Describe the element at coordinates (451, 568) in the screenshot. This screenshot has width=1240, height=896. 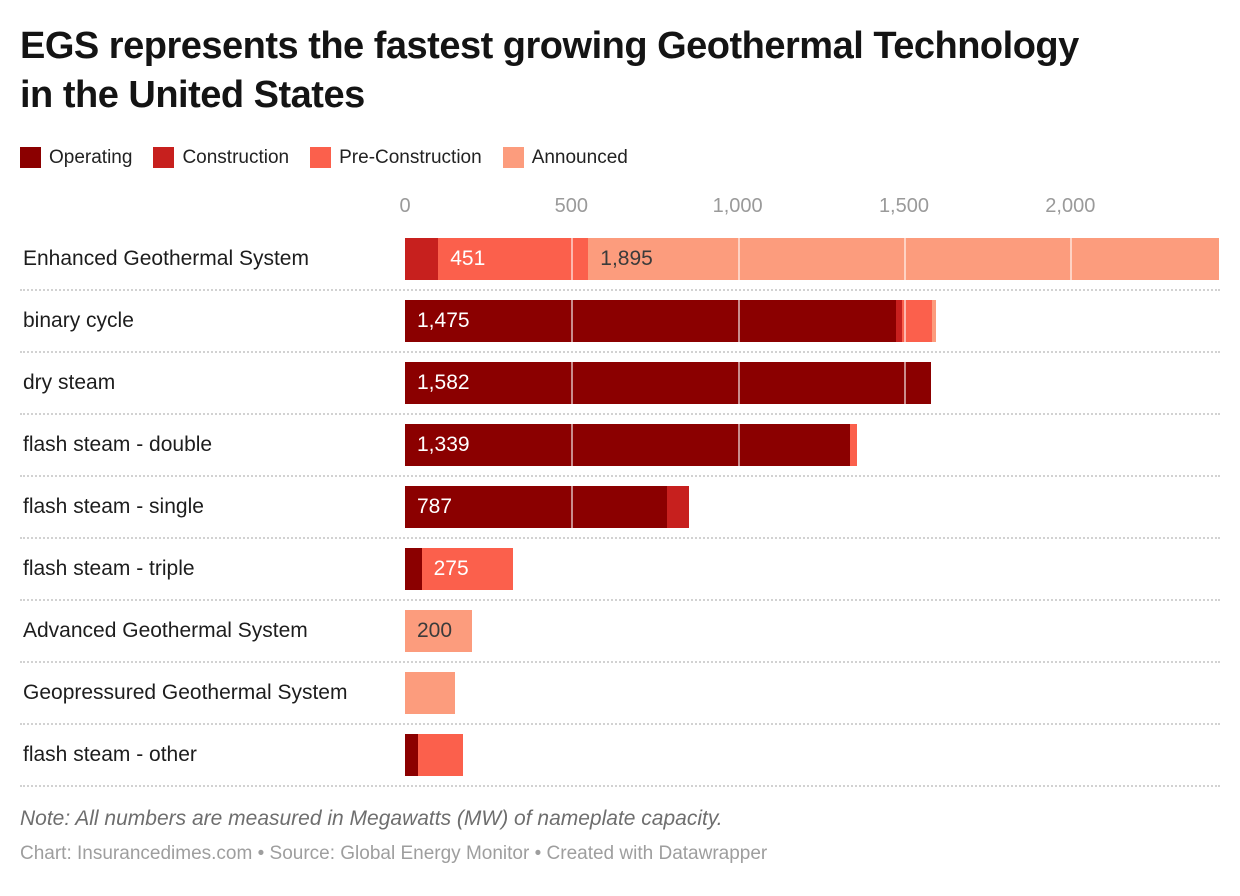
I see `bar-value-label: 275` at that location.